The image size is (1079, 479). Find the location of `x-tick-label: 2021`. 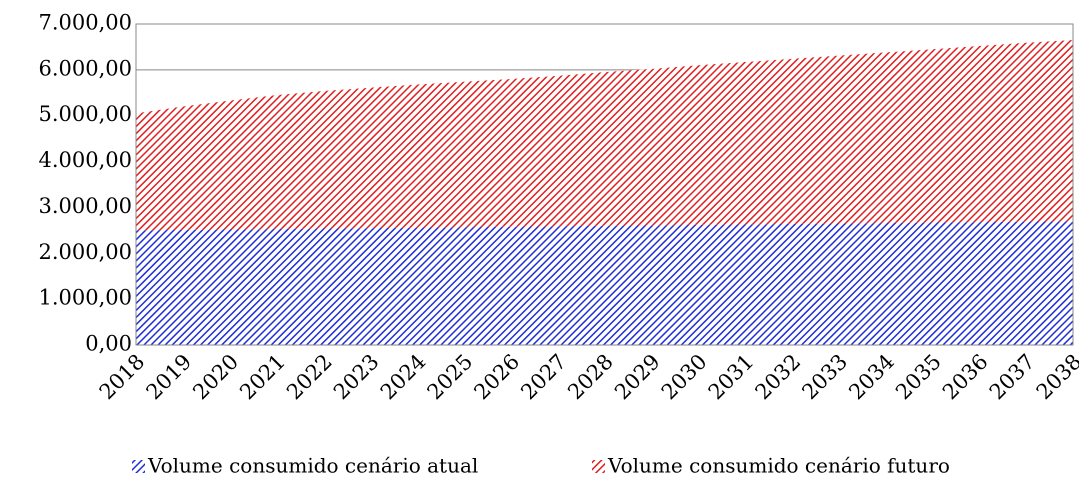

x-tick-label: 2021 is located at coordinates (262, 376).